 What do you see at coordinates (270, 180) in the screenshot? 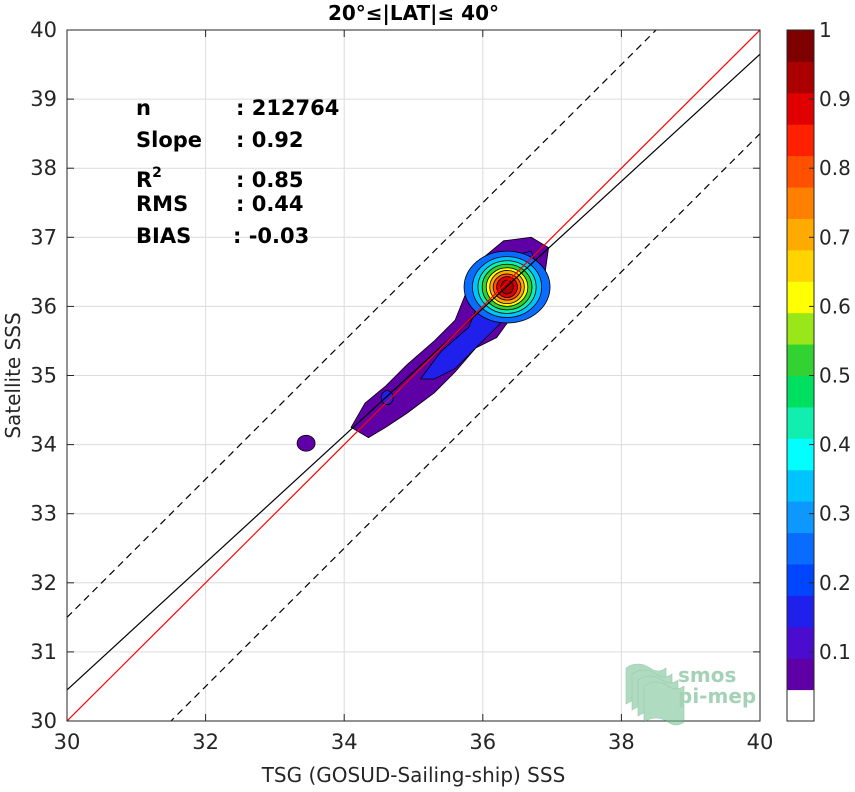
I see `stat-value-r: : 0.85` at bounding box center [270, 180].